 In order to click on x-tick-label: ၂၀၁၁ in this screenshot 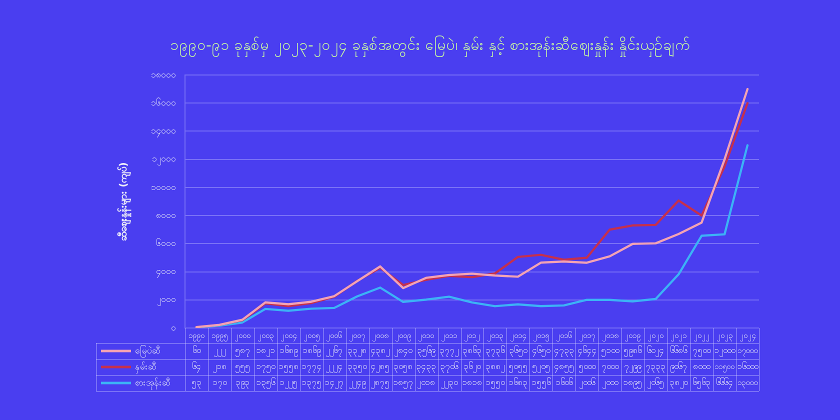, I will do `click(449, 336)`.